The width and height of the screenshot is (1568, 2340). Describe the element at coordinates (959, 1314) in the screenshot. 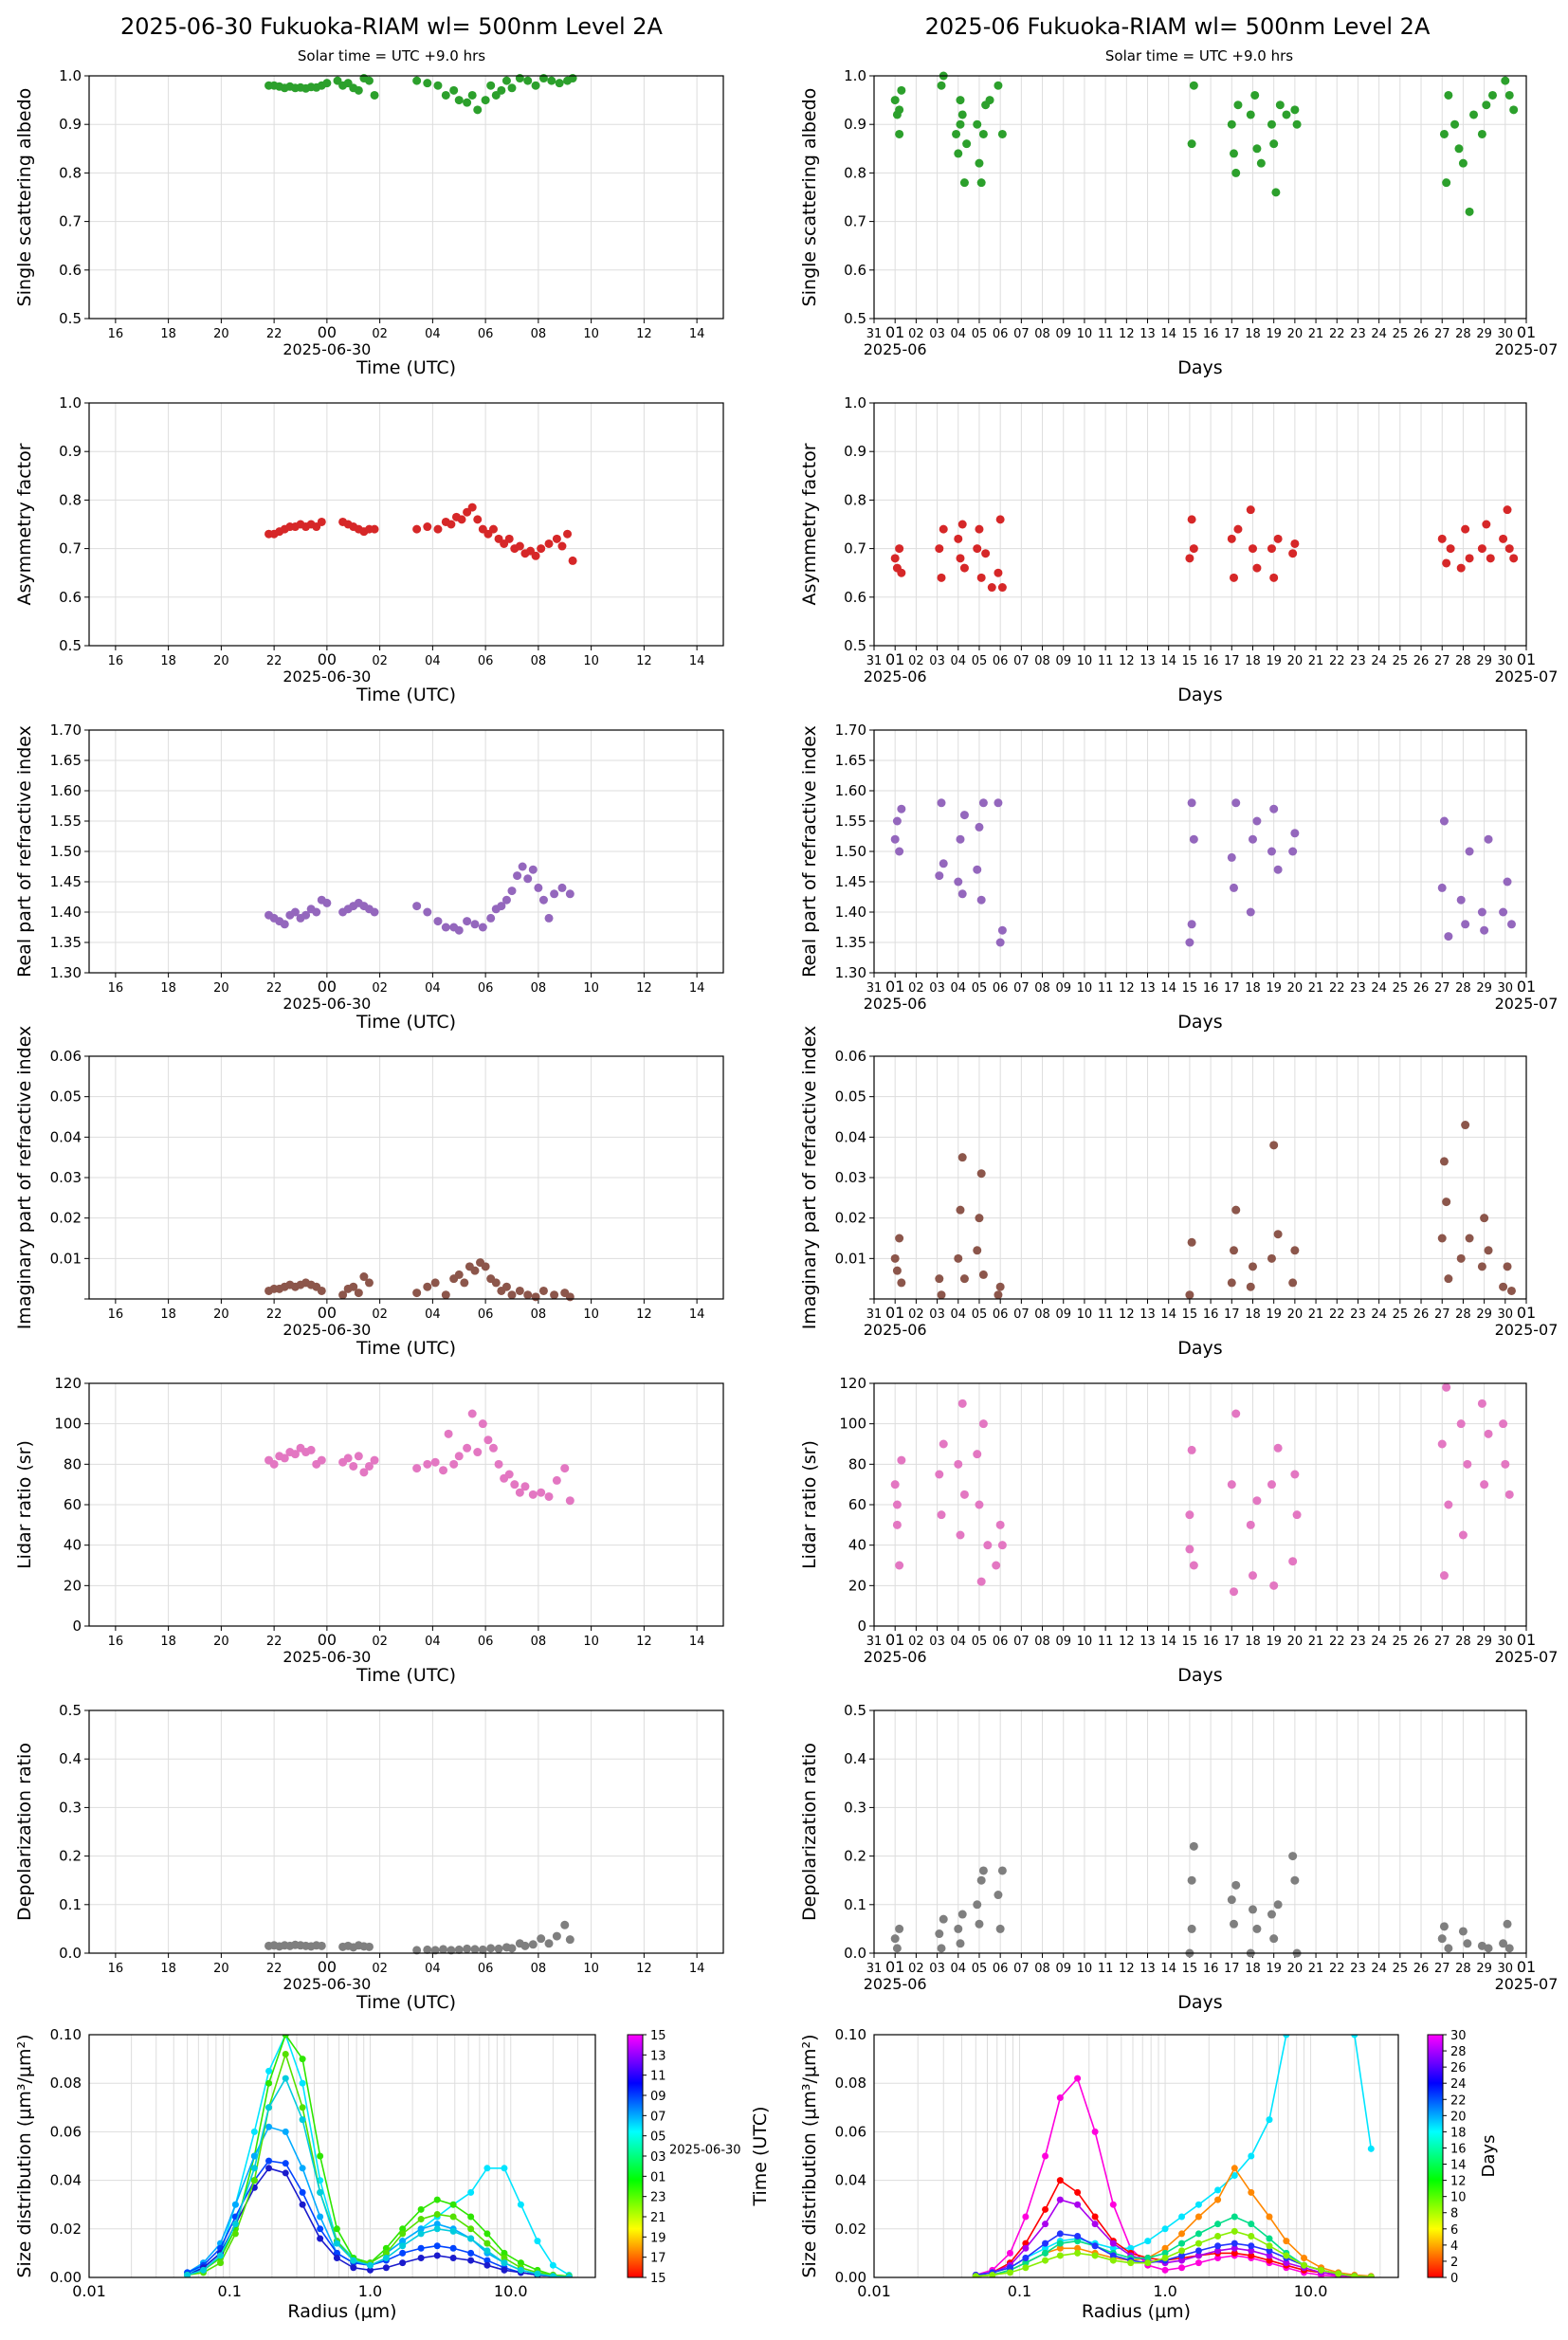

I see `x-tick-label: 04` at that location.